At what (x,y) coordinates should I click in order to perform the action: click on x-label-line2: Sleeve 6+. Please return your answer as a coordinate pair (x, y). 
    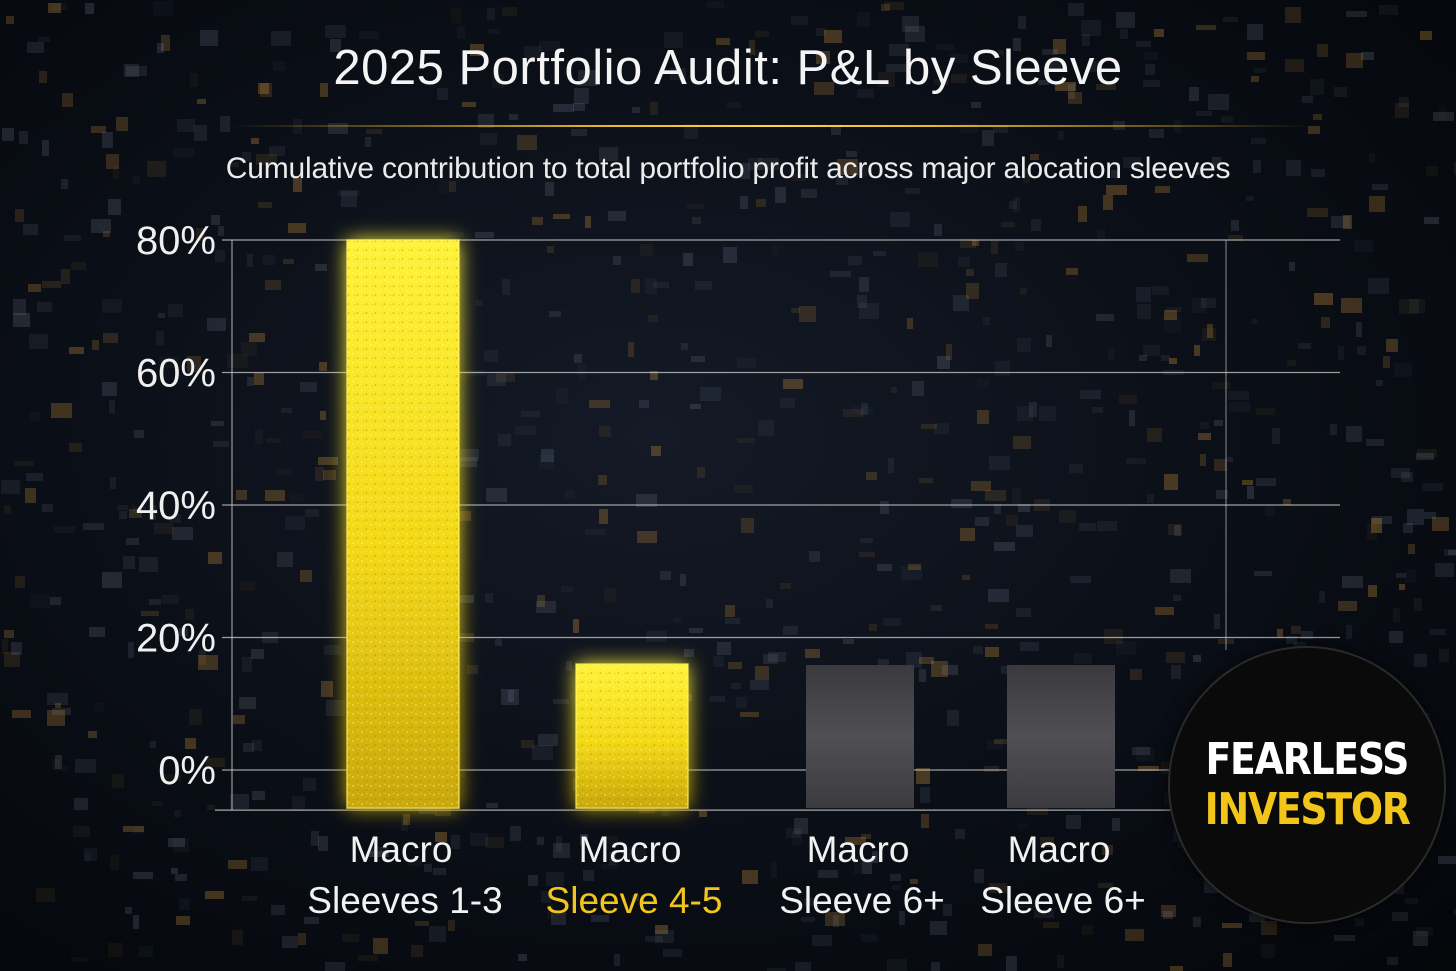
    Looking at the image, I should click on (862, 900).